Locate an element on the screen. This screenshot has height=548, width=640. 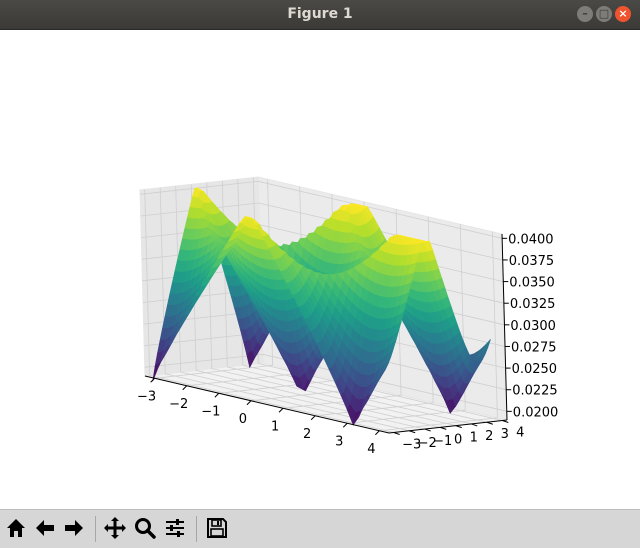
z-tick-label: 0.0225 is located at coordinates (535, 391).